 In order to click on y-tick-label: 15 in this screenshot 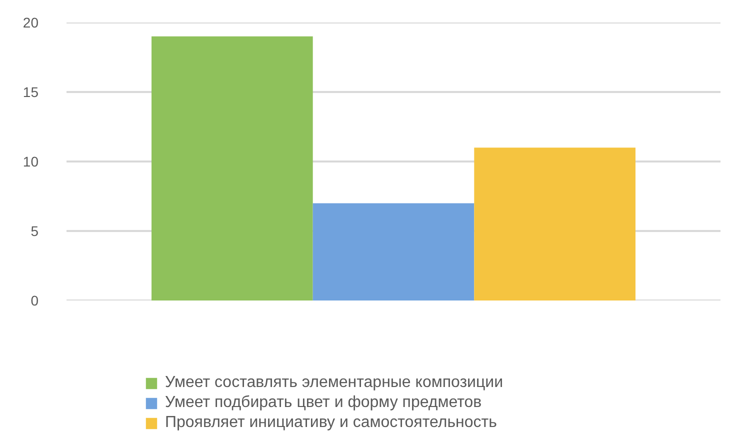, I will do `click(30, 92)`.